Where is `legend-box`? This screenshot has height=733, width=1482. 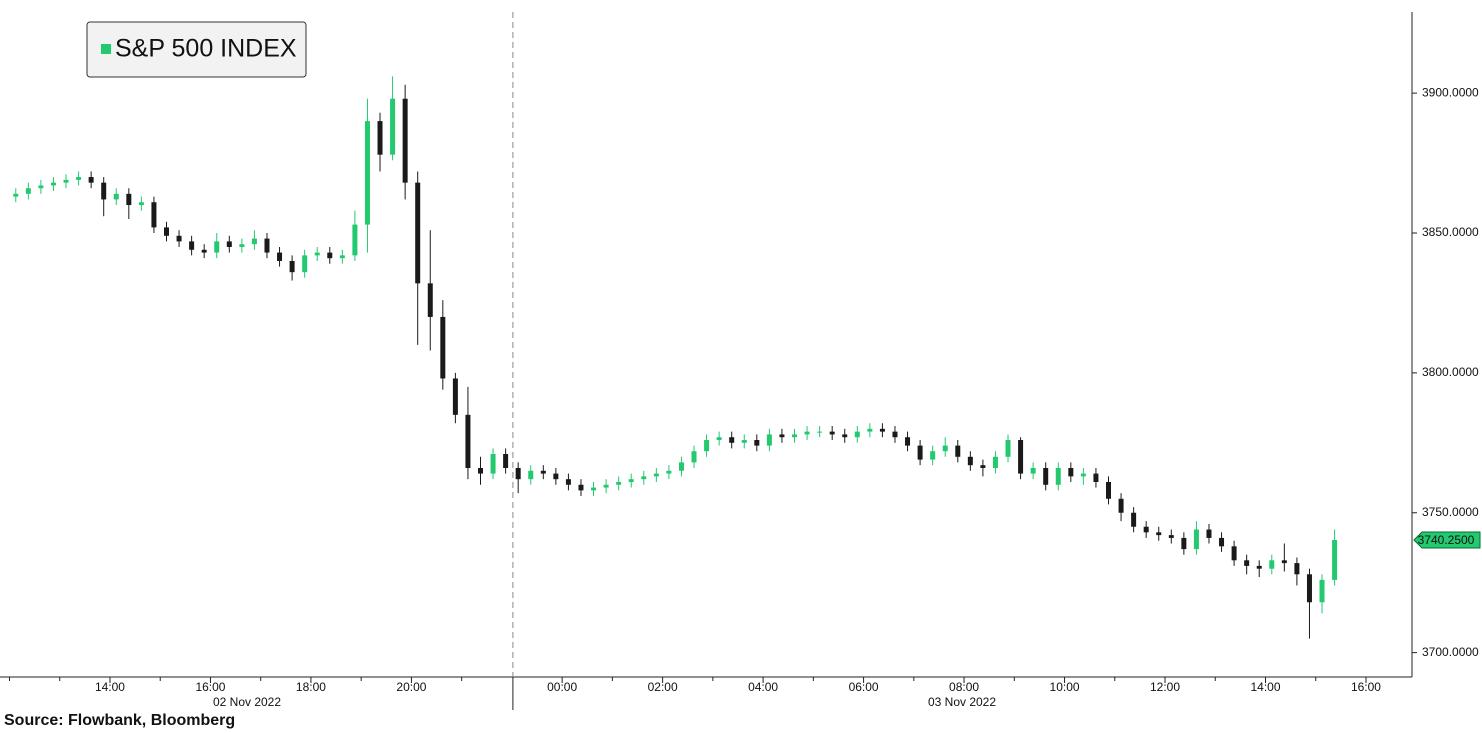 legend-box is located at coordinates (196, 49).